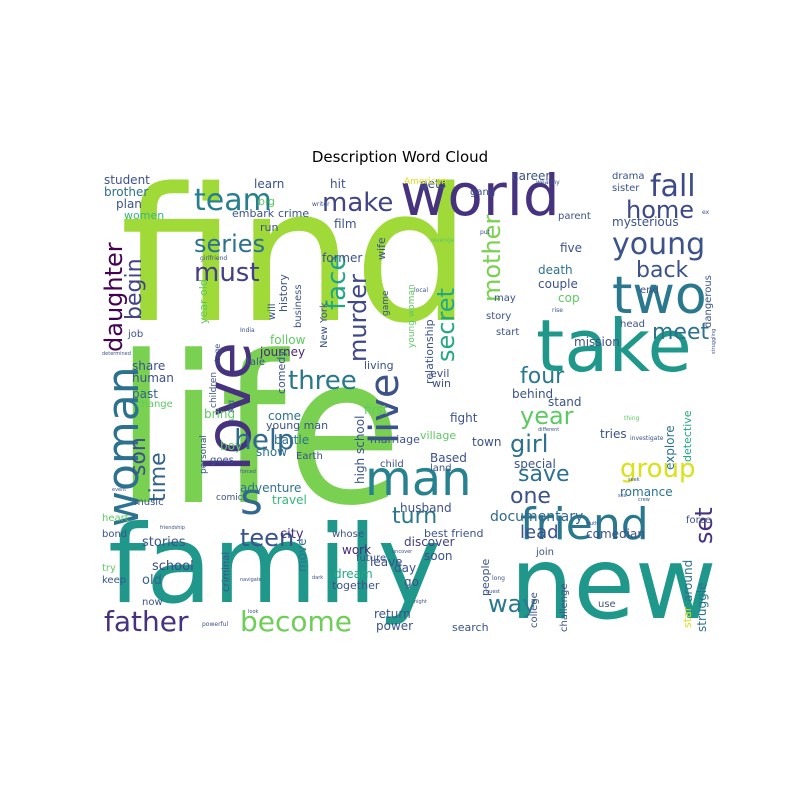 The image size is (800, 800). Describe the element at coordinates (297, 425) in the screenshot. I see `word-young-man: young man` at that location.